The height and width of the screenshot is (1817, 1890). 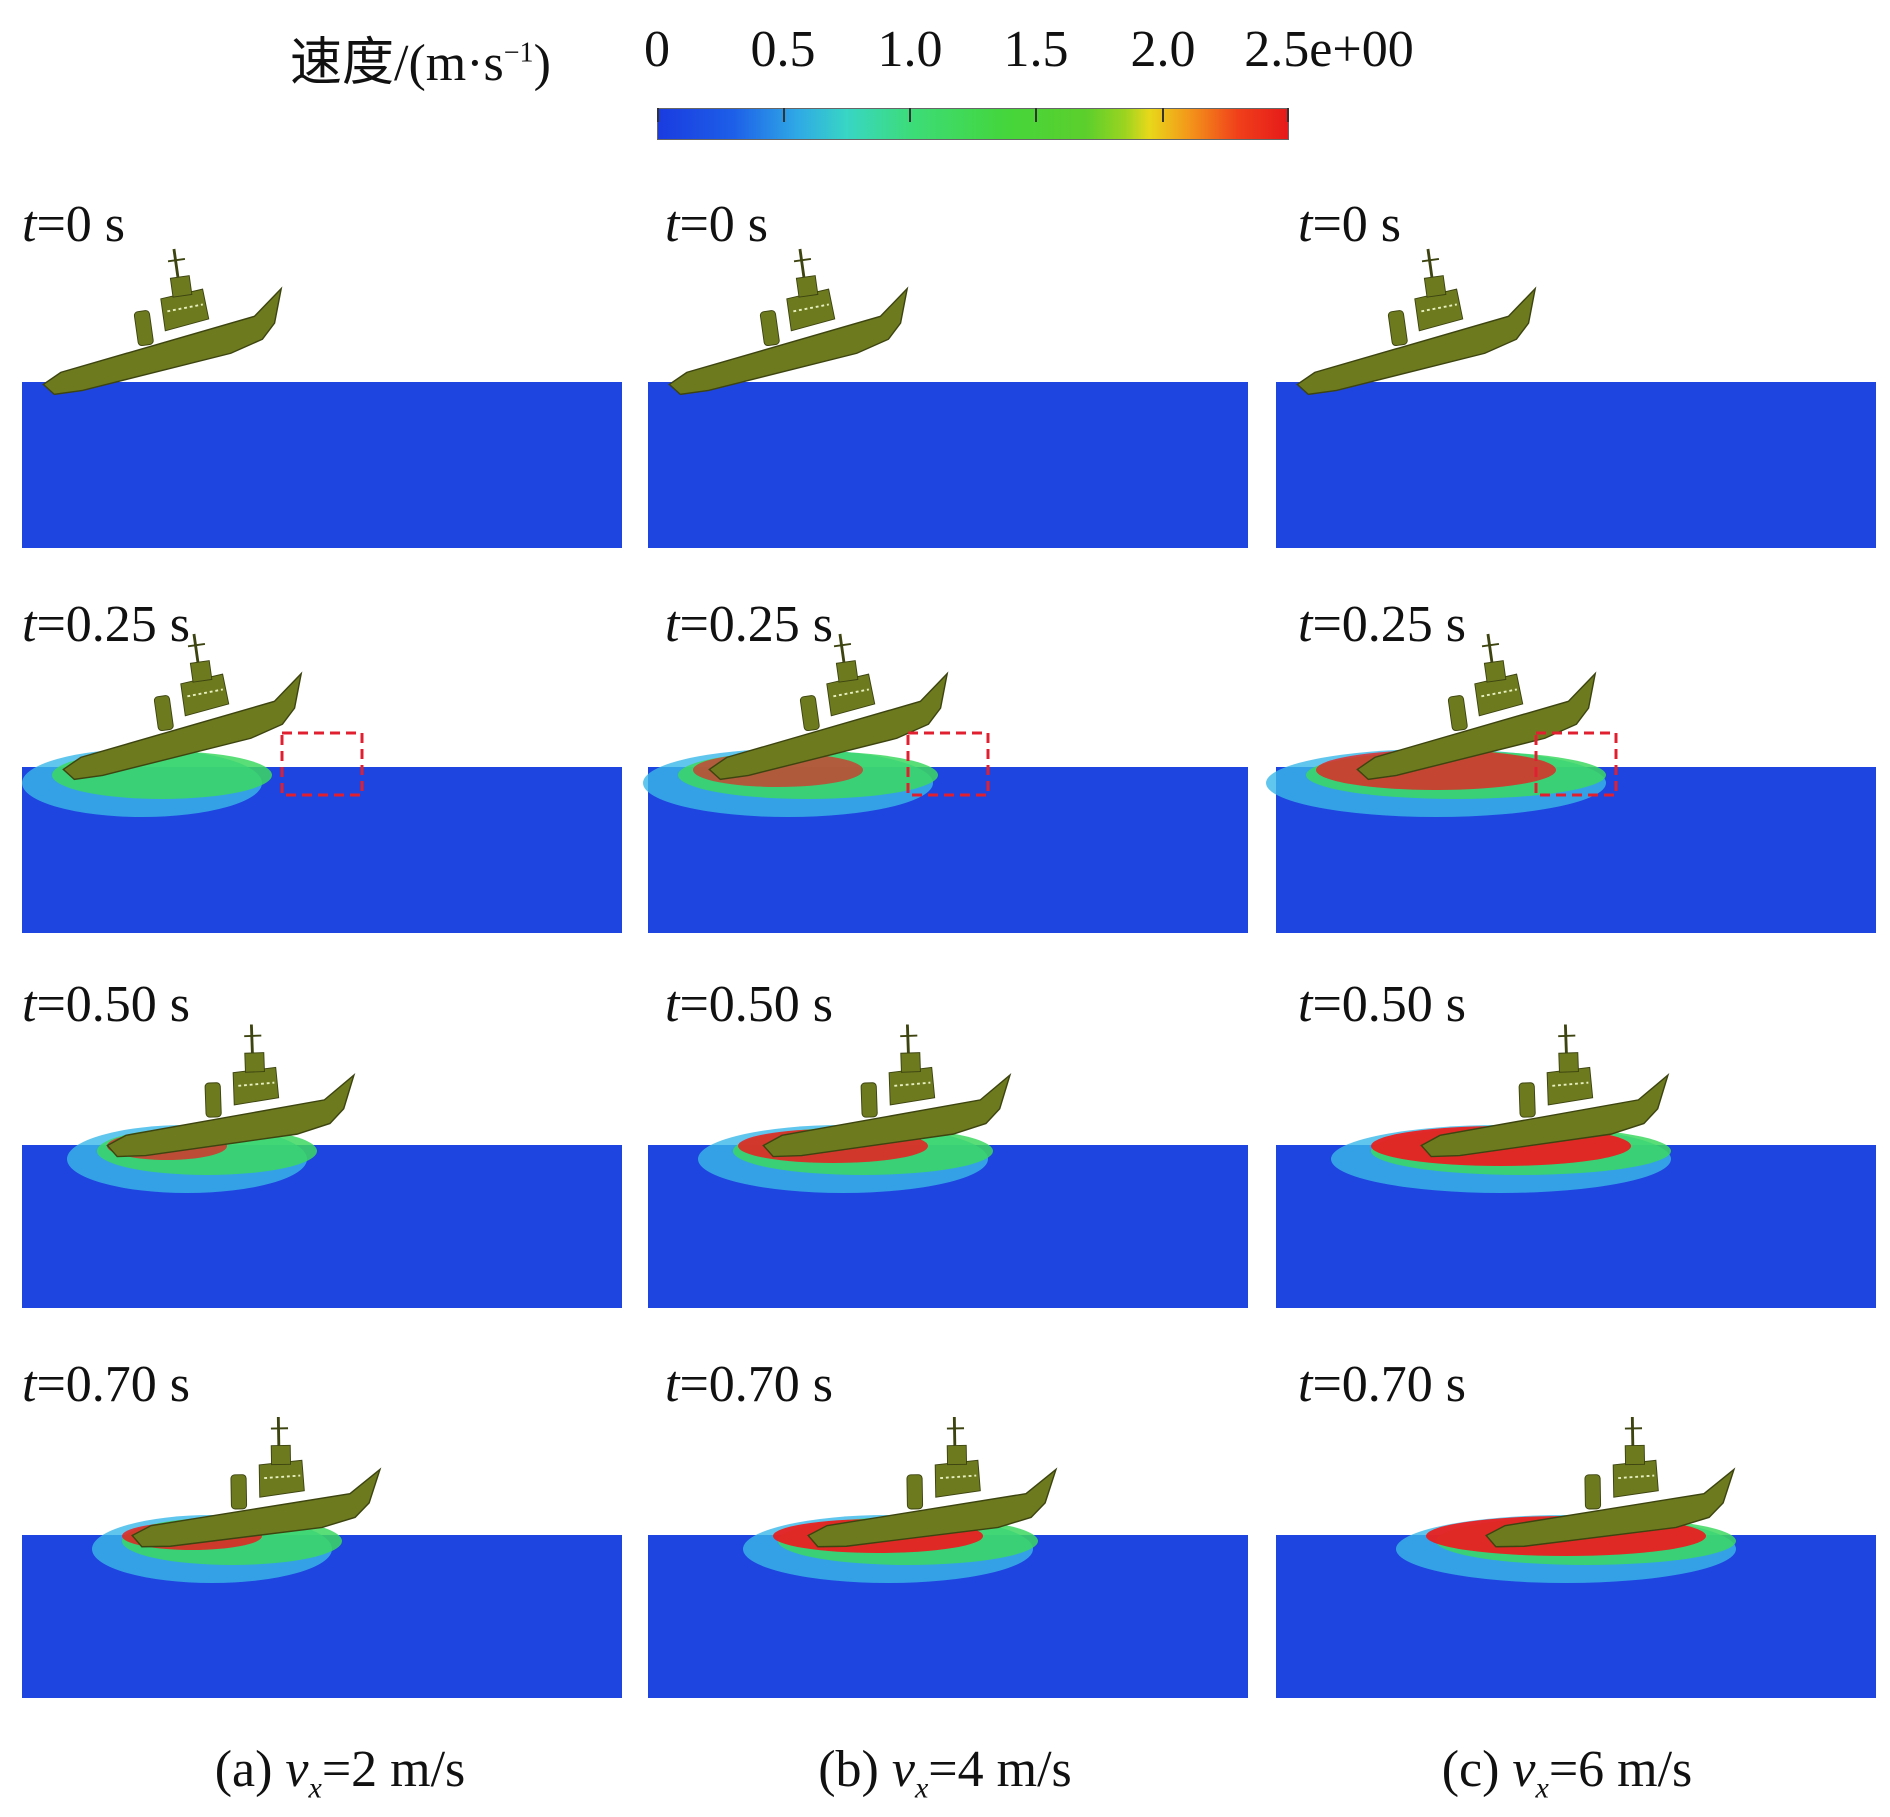 I want to click on caption-b: (b) vx=4 m/s, so click(x=945, y=1773).